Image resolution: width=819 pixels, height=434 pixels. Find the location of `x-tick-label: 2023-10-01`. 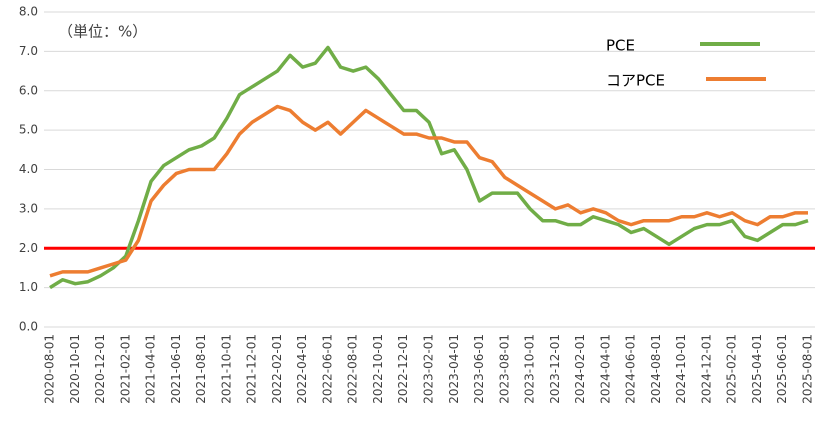

x-tick-label: 2023-10-01 is located at coordinates (530, 369).